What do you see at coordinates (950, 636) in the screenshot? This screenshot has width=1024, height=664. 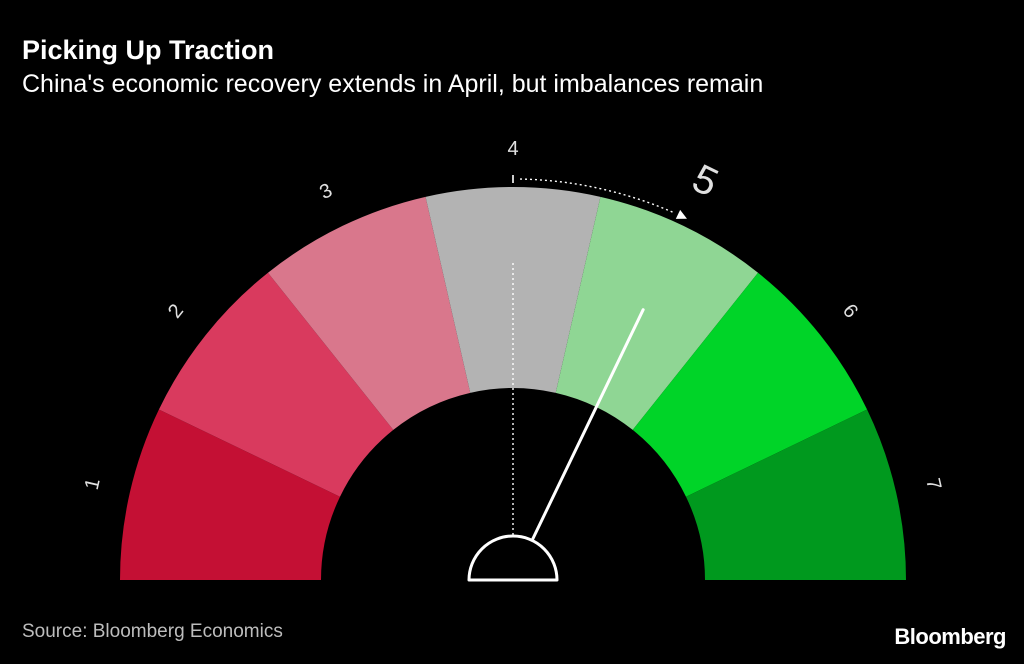 I see `bloomberg-logo: Bloomberg` at bounding box center [950, 636].